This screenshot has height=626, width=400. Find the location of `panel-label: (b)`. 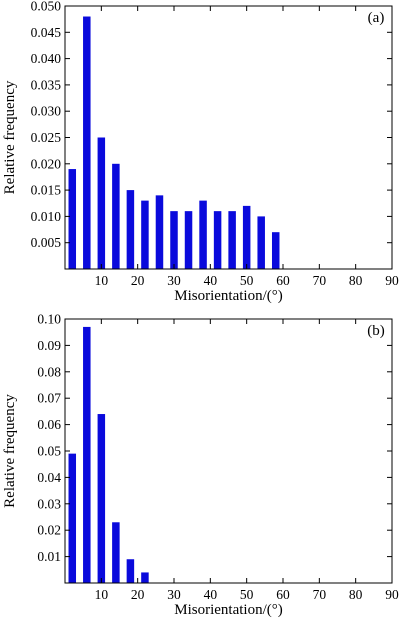

panel-label: (b) is located at coordinates (376, 331).